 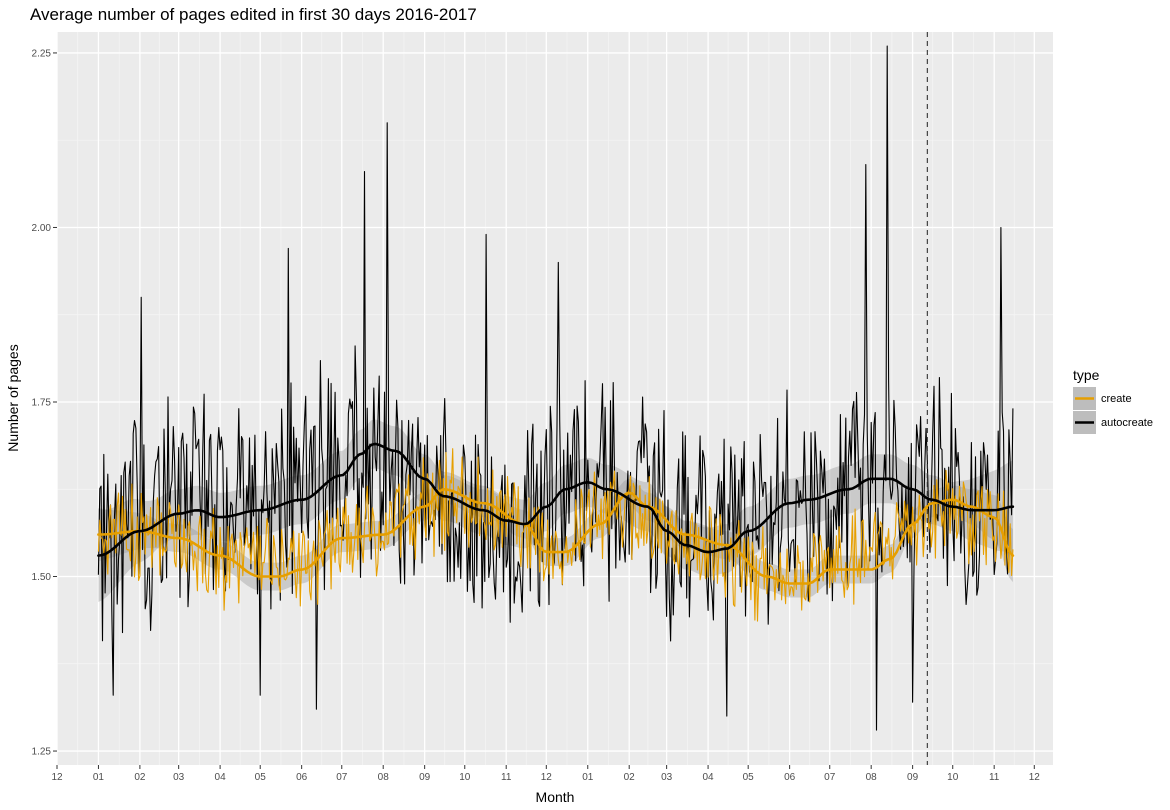 I want to click on y-tick-label: 1.75, so click(x=42, y=402).